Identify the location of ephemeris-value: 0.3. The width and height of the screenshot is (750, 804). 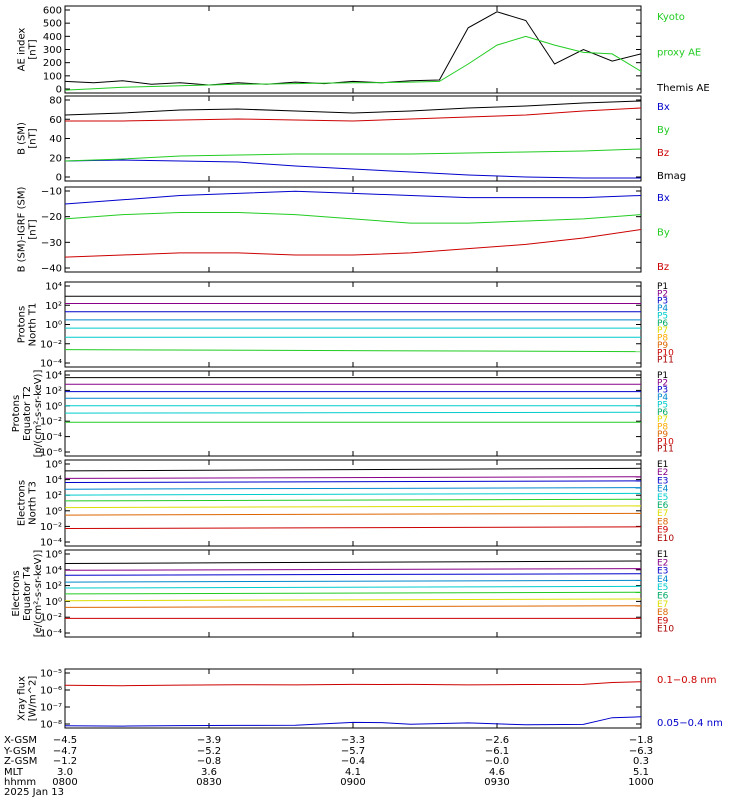
(641, 761).